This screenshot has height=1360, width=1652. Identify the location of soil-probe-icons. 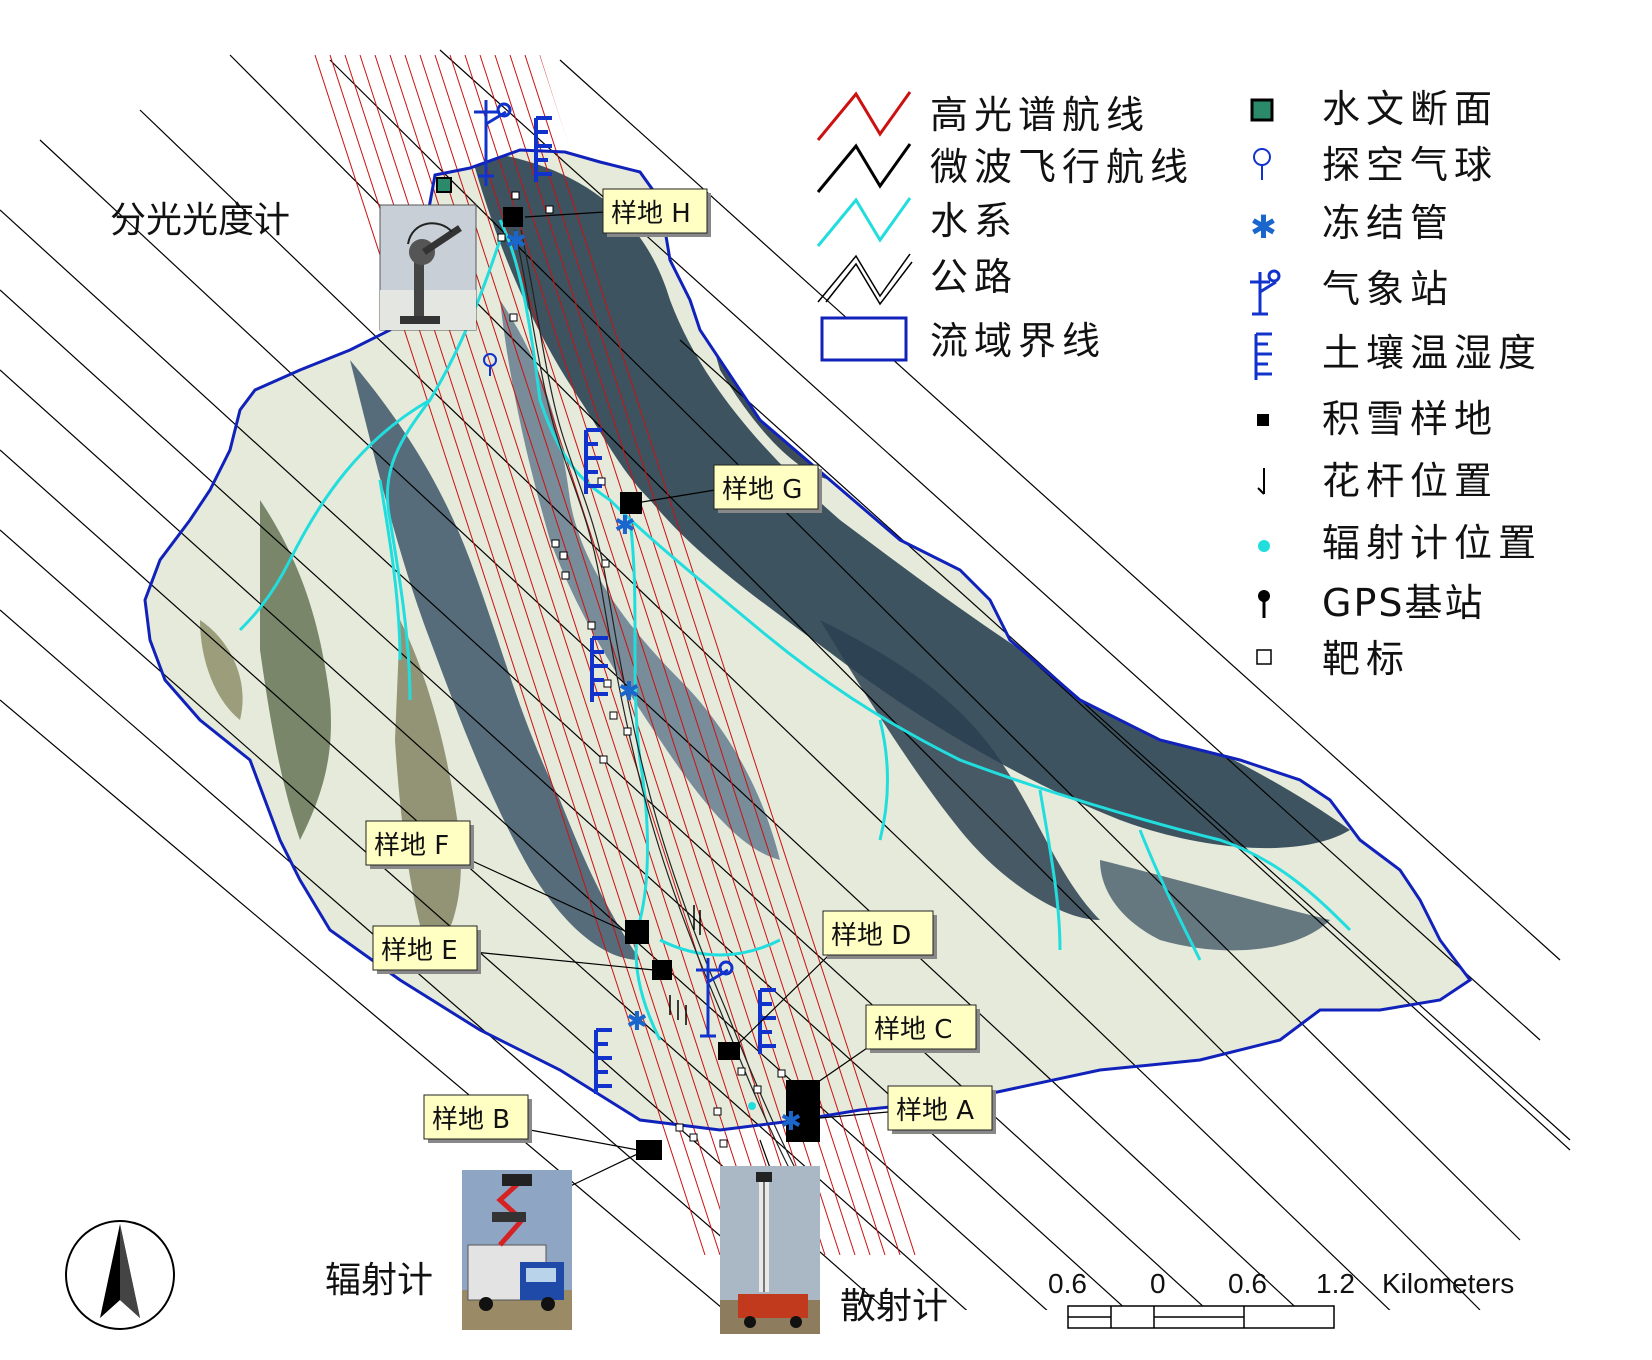
(655, 605).